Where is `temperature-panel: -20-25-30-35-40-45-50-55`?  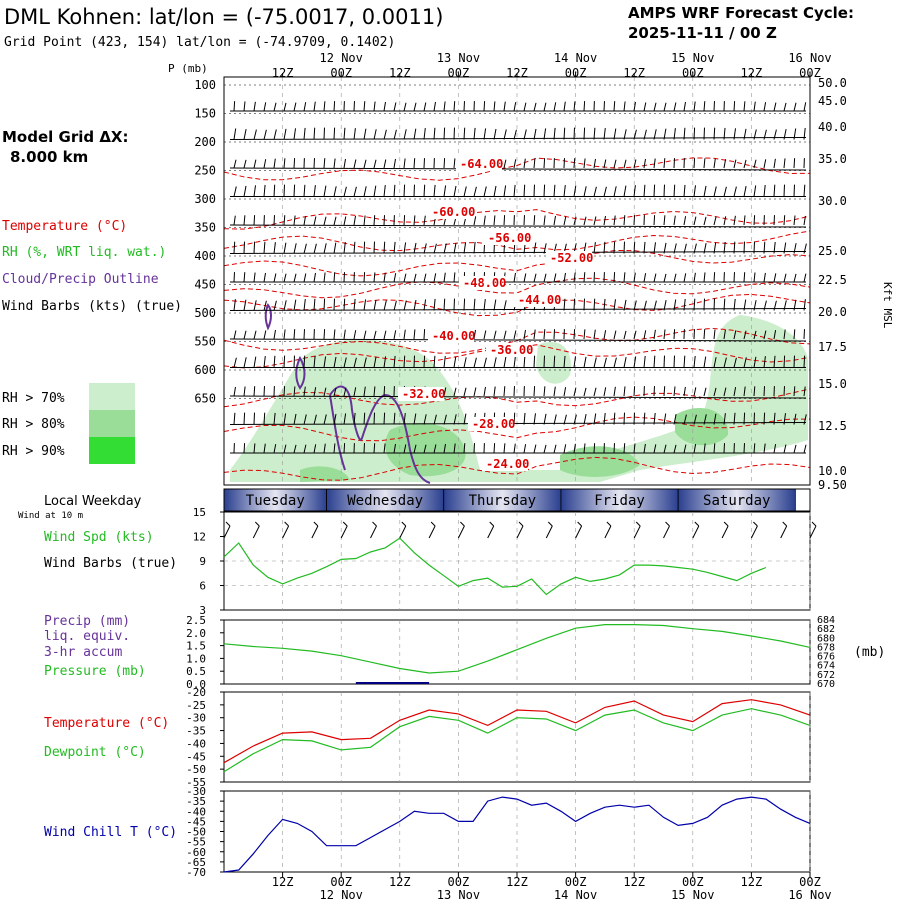 temperature-panel: -20-25-30-35-40-45-50-55 is located at coordinates (498, 737).